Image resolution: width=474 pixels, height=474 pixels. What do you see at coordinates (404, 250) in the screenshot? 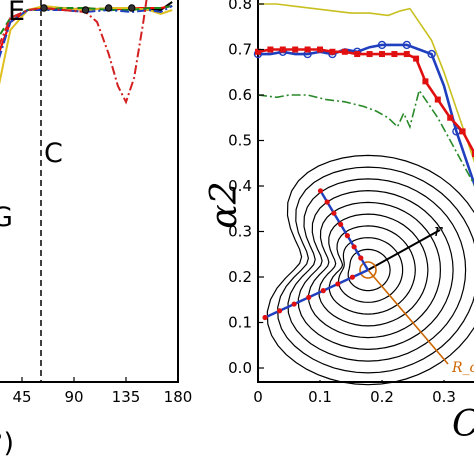
I see `inset-radius-r` at bounding box center [404, 250].